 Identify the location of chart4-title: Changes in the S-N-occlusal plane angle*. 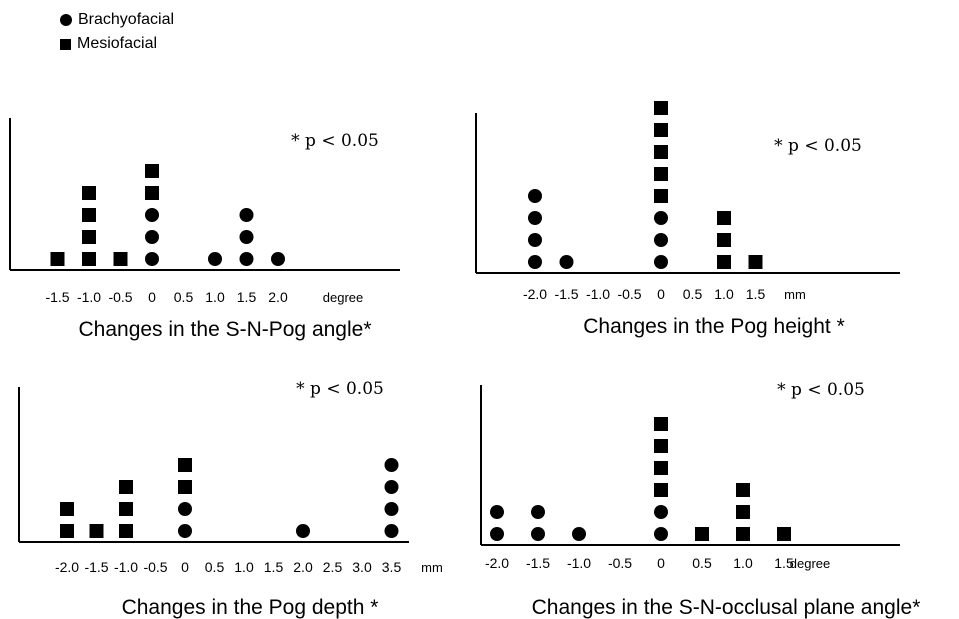
(726, 607).